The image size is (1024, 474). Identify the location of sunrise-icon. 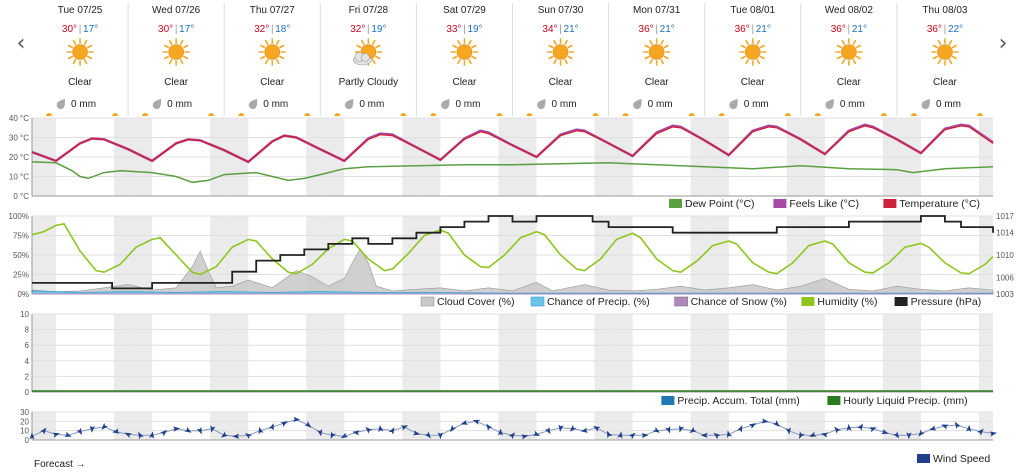
(145, 114).